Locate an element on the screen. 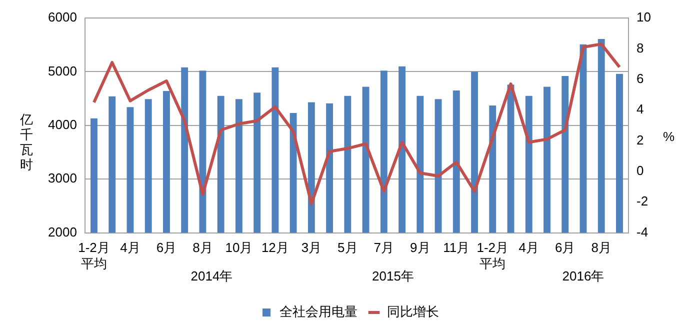 Image resolution: width=689 pixels, height=329 pixels. x-tick-label: 12月 is located at coordinates (275, 248).